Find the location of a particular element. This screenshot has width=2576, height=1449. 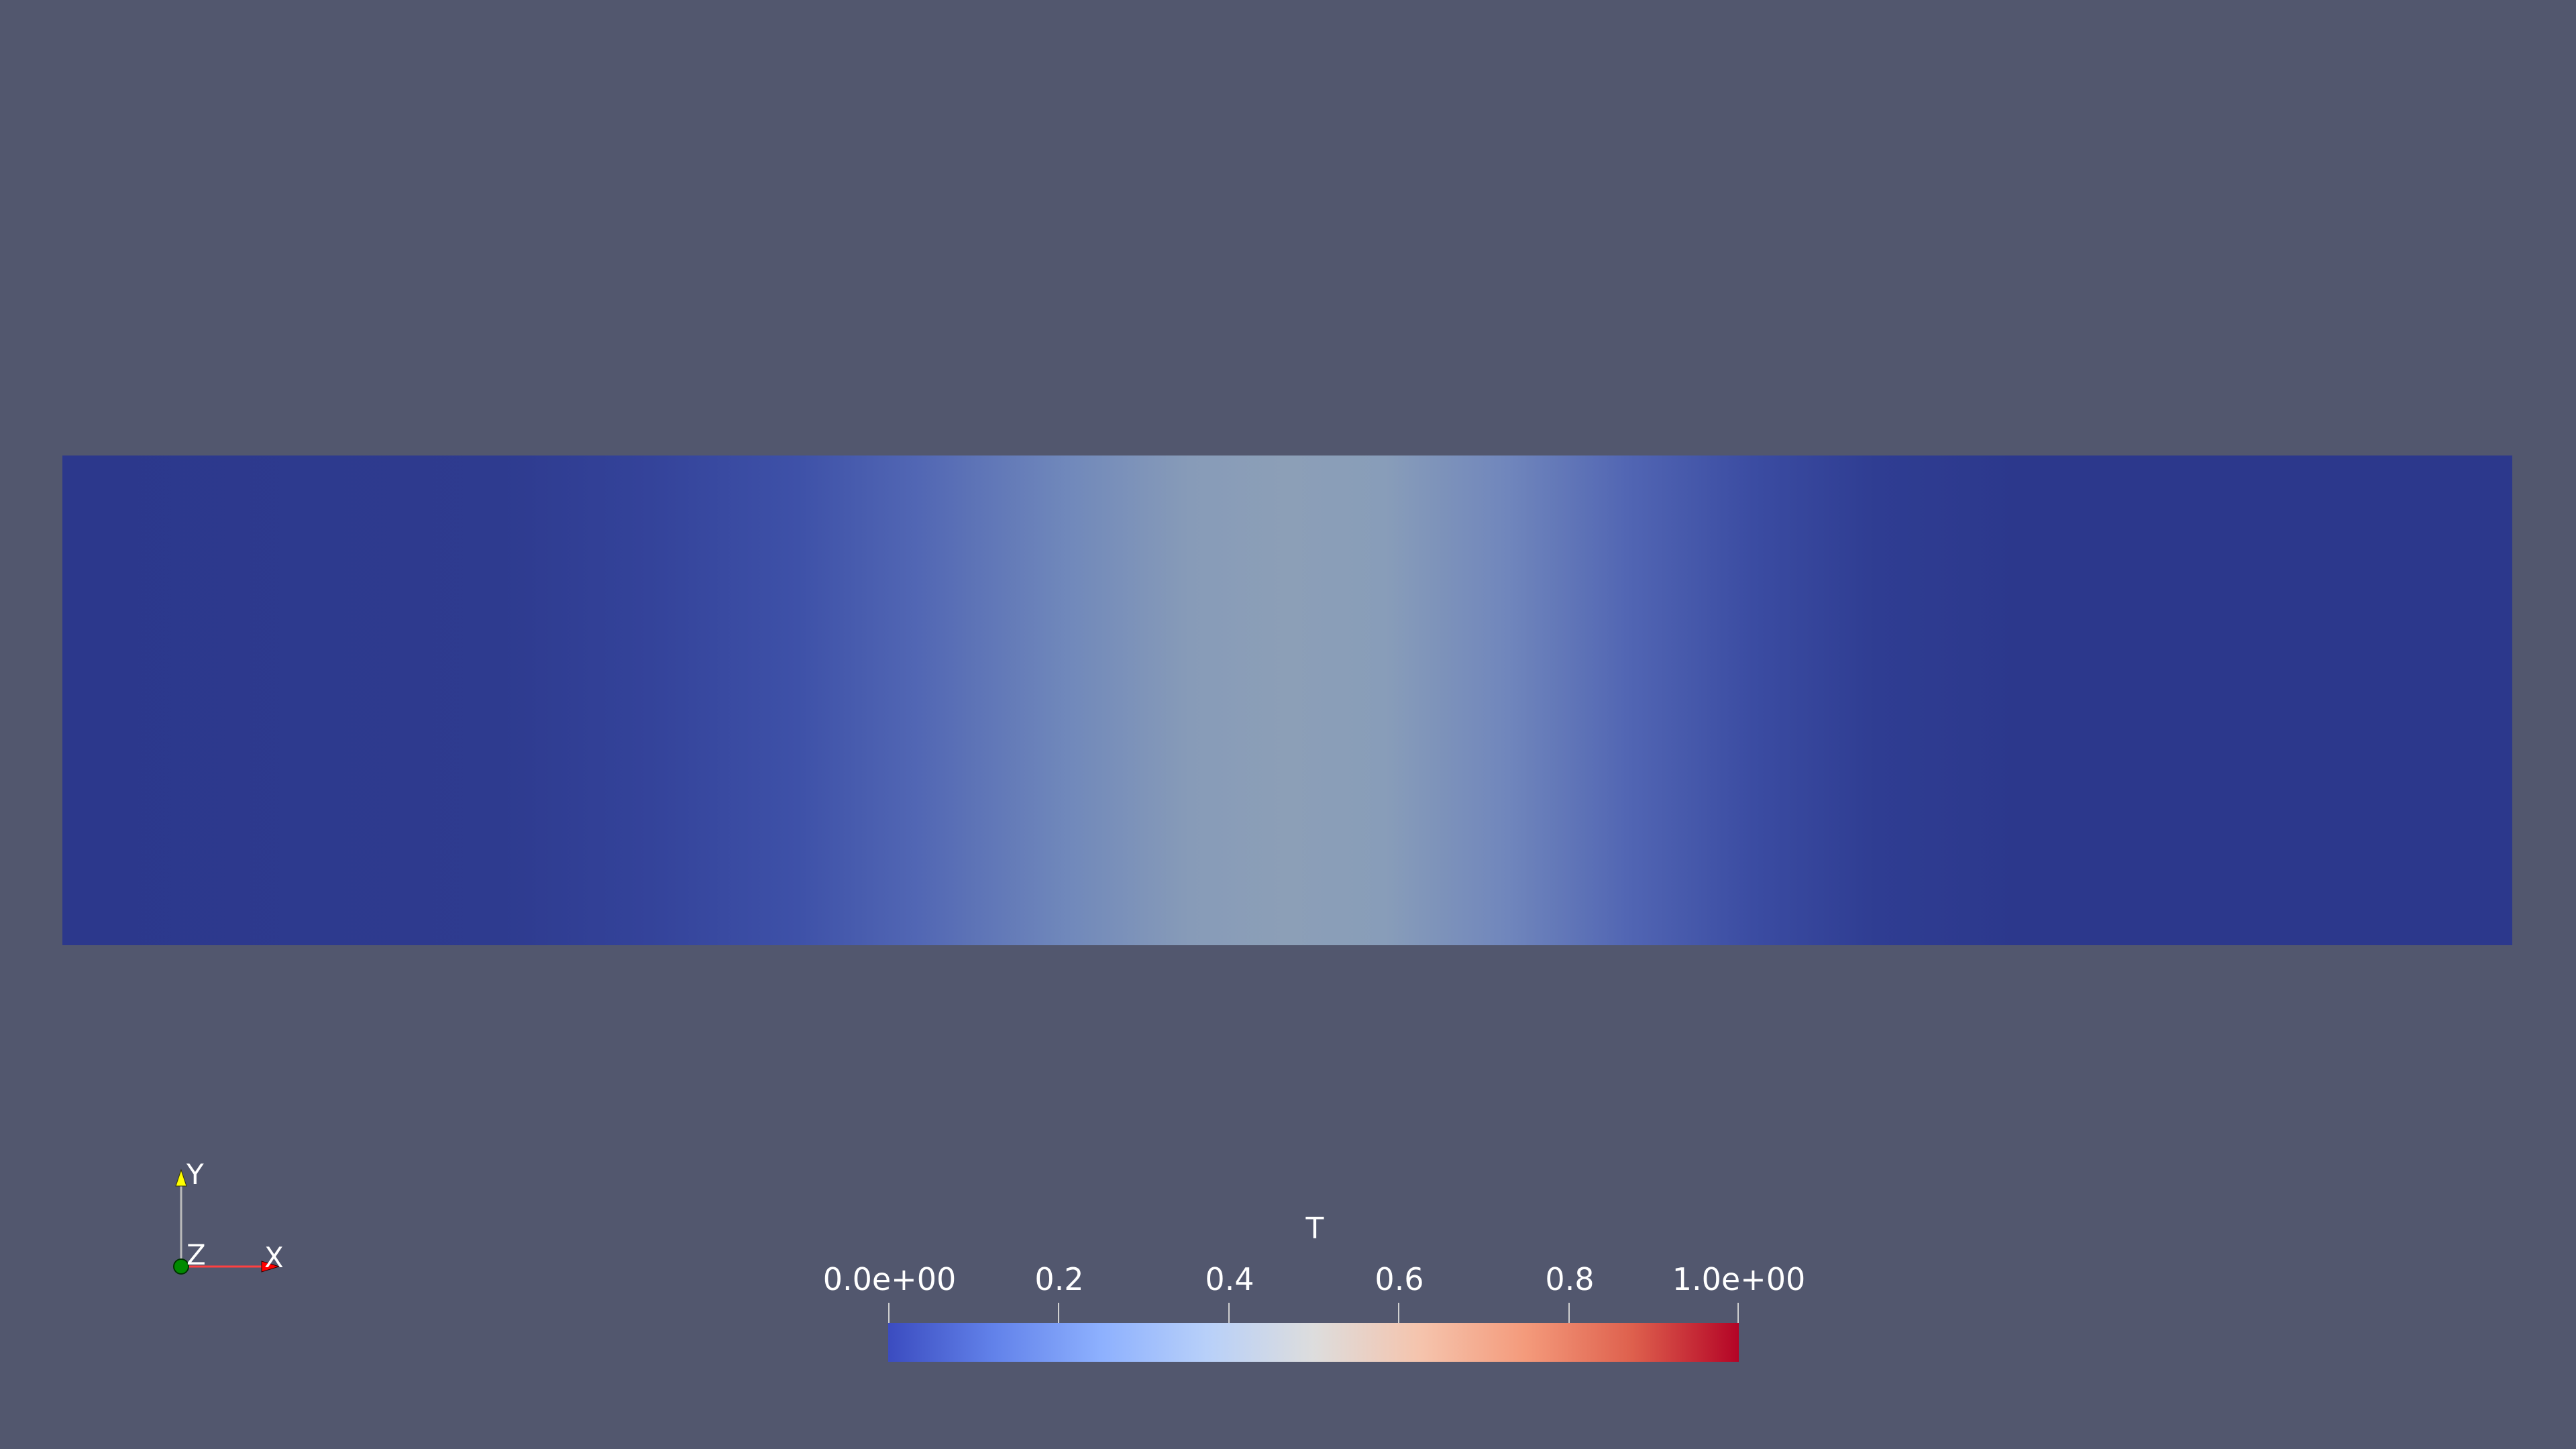

colorbar-tick-label: 0.8 is located at coordinates (1570, 1279).